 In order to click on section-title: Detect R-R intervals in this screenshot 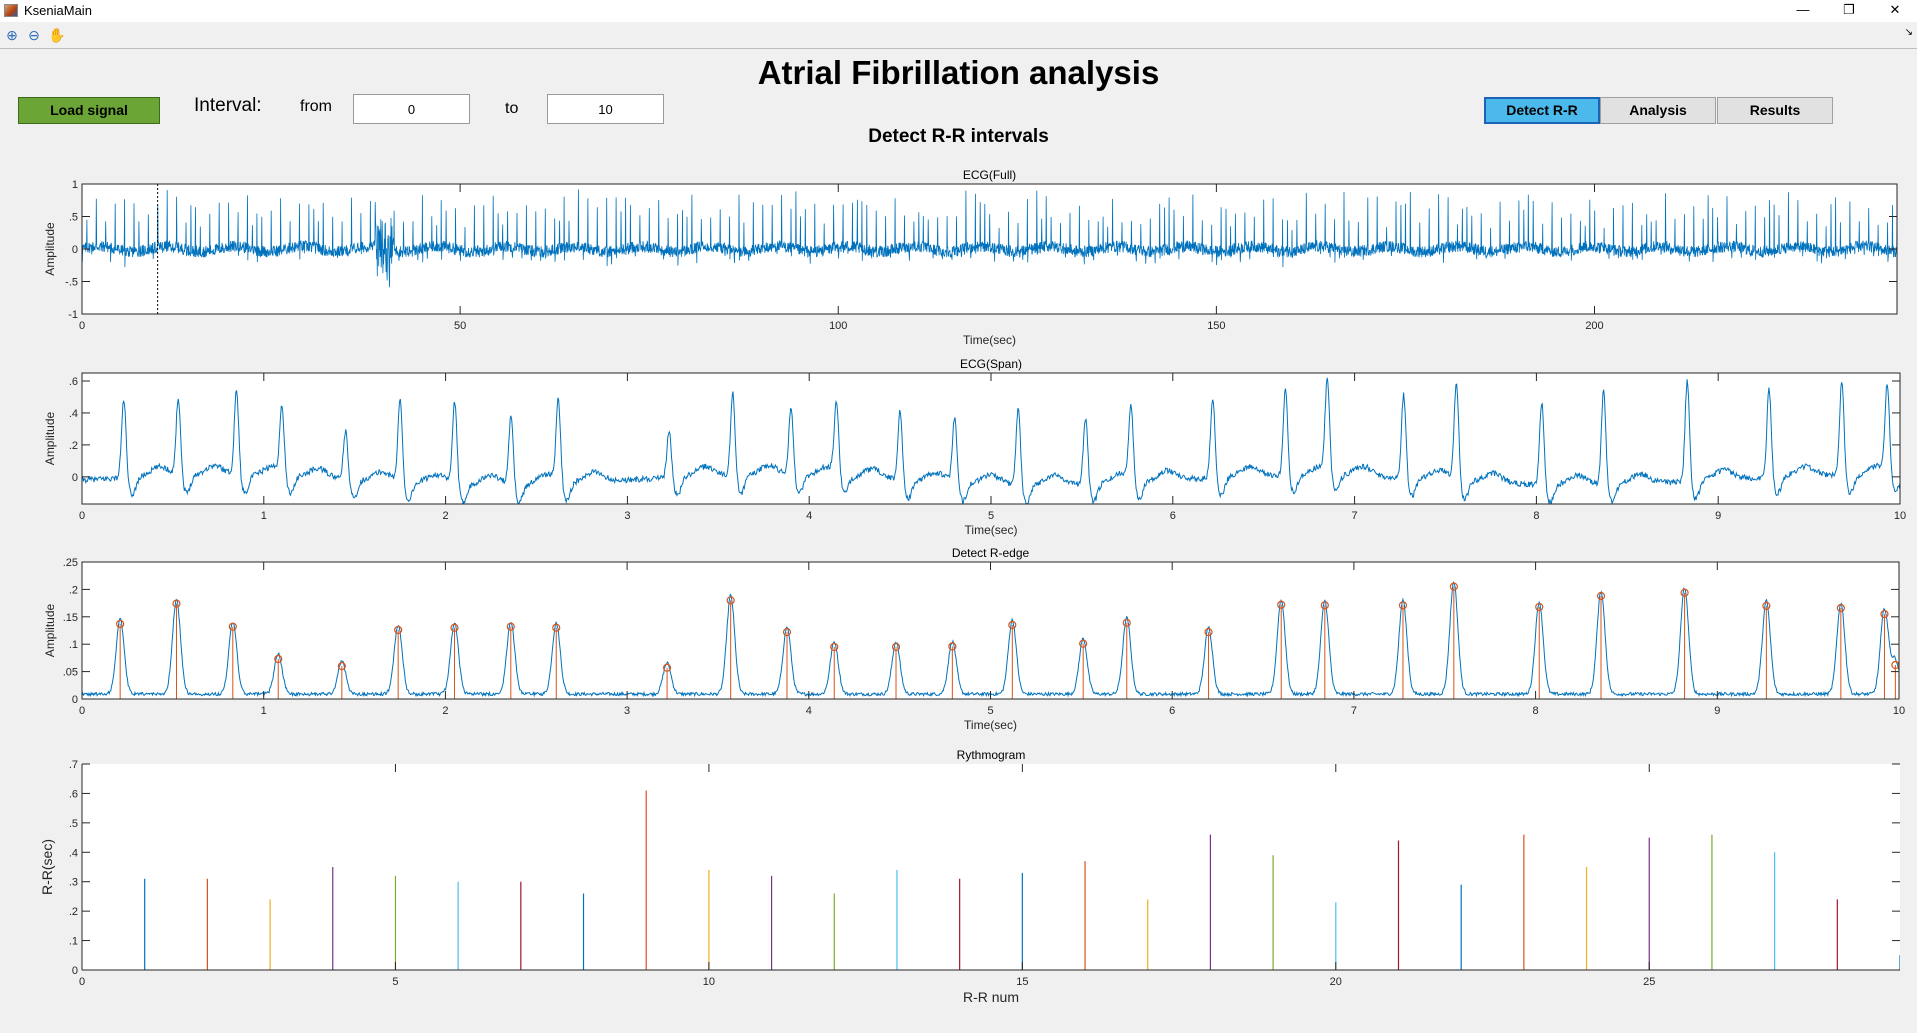, I will do `click(958, 136)`.